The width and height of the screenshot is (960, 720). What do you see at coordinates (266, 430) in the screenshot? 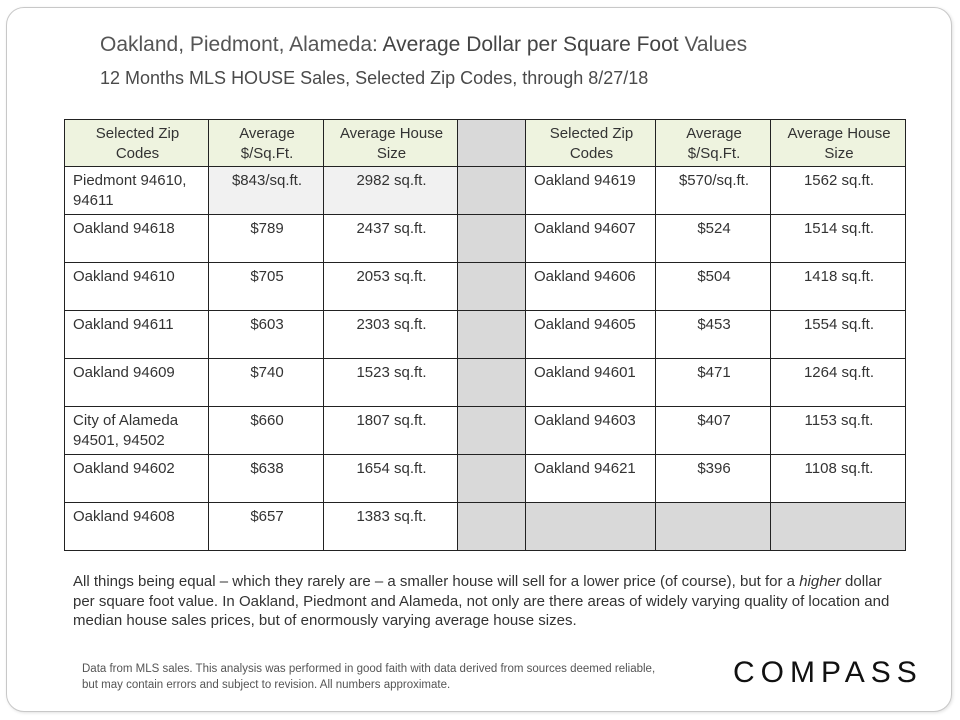
I see `ppsf-cell: $660` at bounding box center [266, 430].